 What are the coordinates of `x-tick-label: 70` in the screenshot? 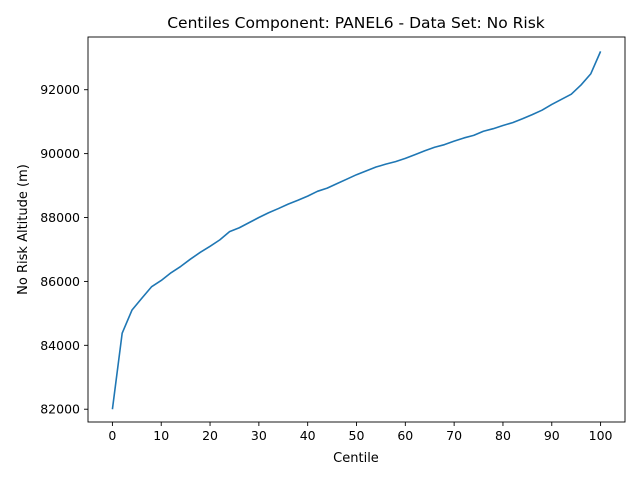 It's located at (454, 435).